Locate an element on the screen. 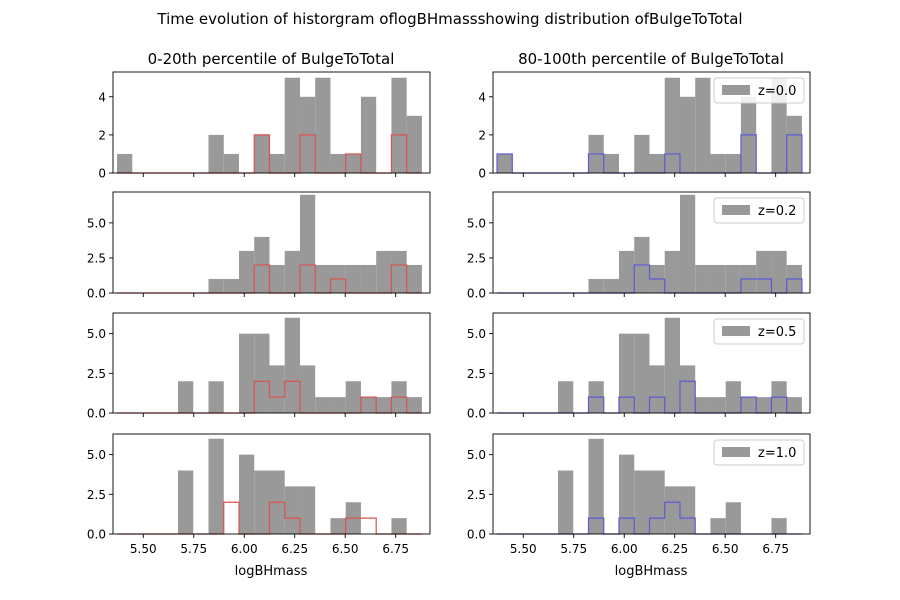 This screenshot has width=900, height=600. x-tick-label: 6.00 is located at coordinates (624, 549).